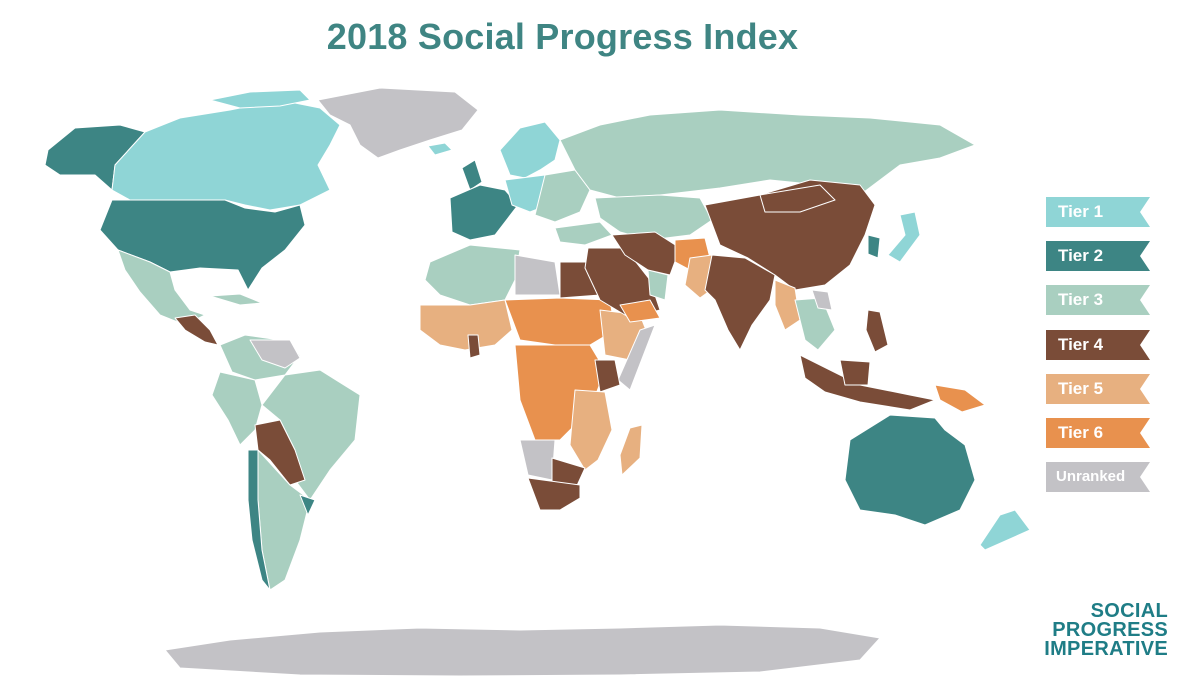 The image size is (1200, 682). What do you see at coordinates (636, 357) in the screenshot?
I see `region-somalia` at bounding box center [636, 357].